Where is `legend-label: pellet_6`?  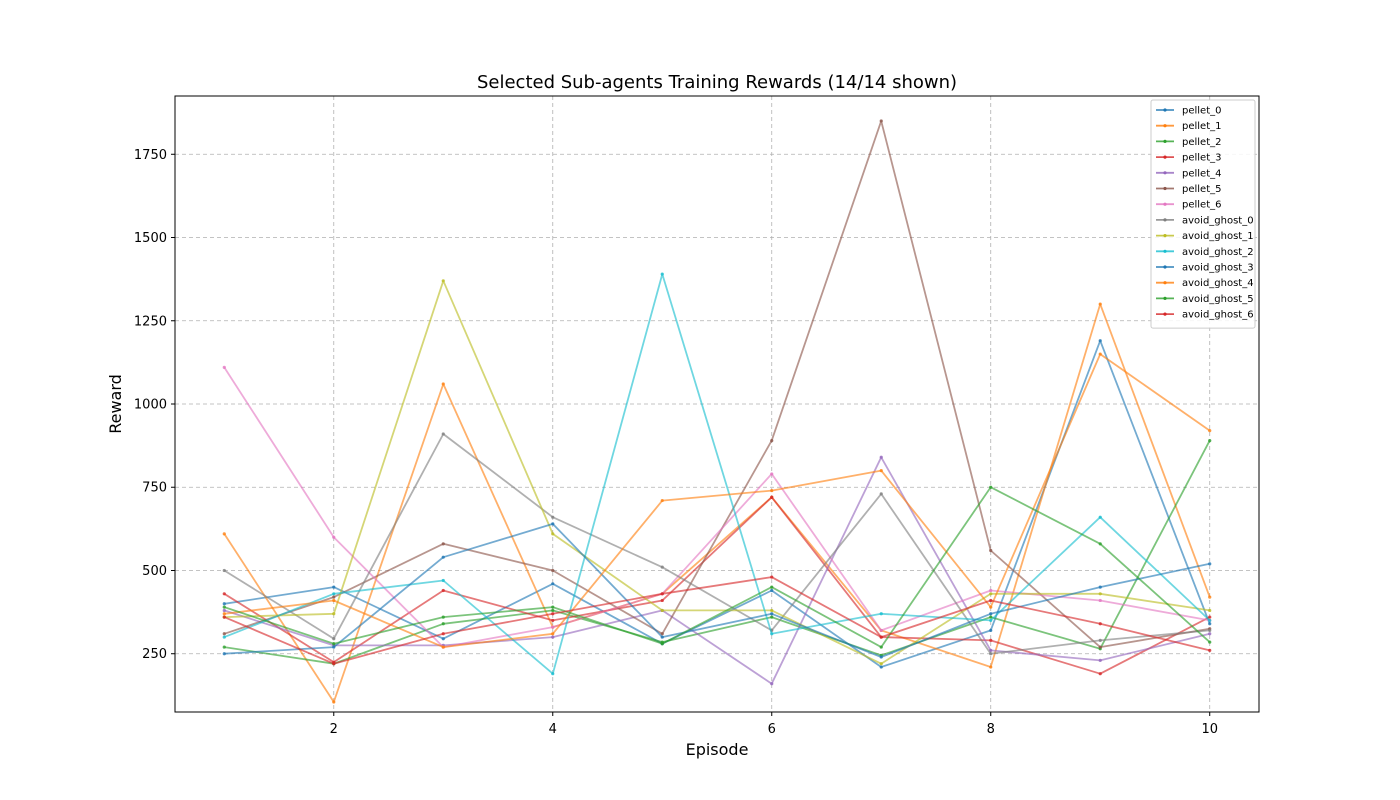
legend-label: pellet_6 is located at coordinates (1202, 205).